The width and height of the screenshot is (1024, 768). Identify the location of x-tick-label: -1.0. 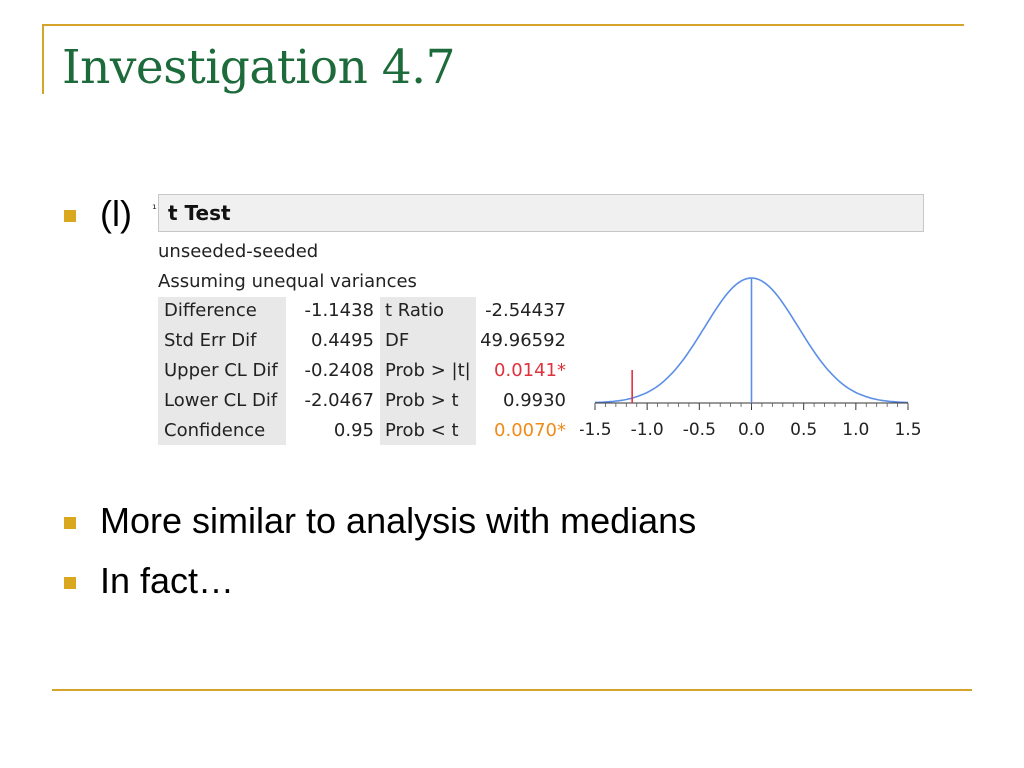
(647, 430).